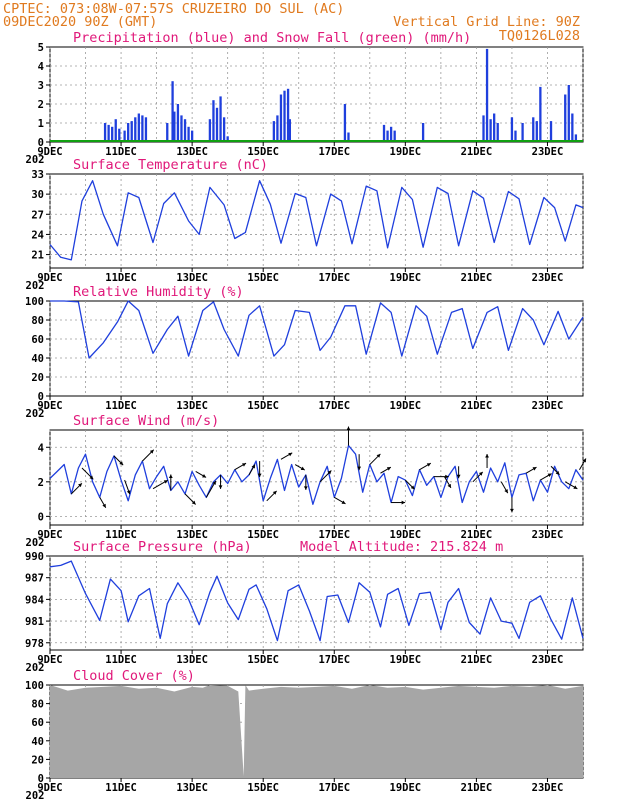 This screenshot has width=618, height=800. I want to click on y-tick-label: 30, so click(37, 195).